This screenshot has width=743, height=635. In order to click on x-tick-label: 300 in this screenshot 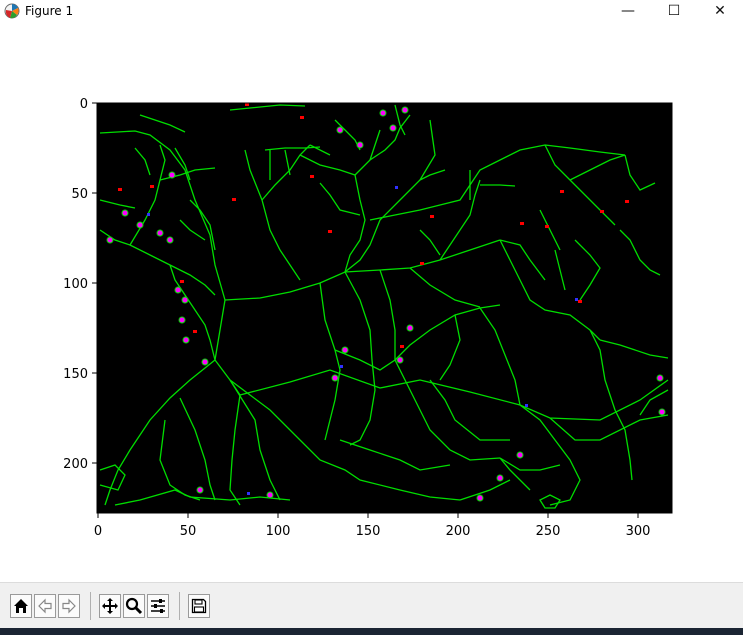, I will do `click(638, 531)`.